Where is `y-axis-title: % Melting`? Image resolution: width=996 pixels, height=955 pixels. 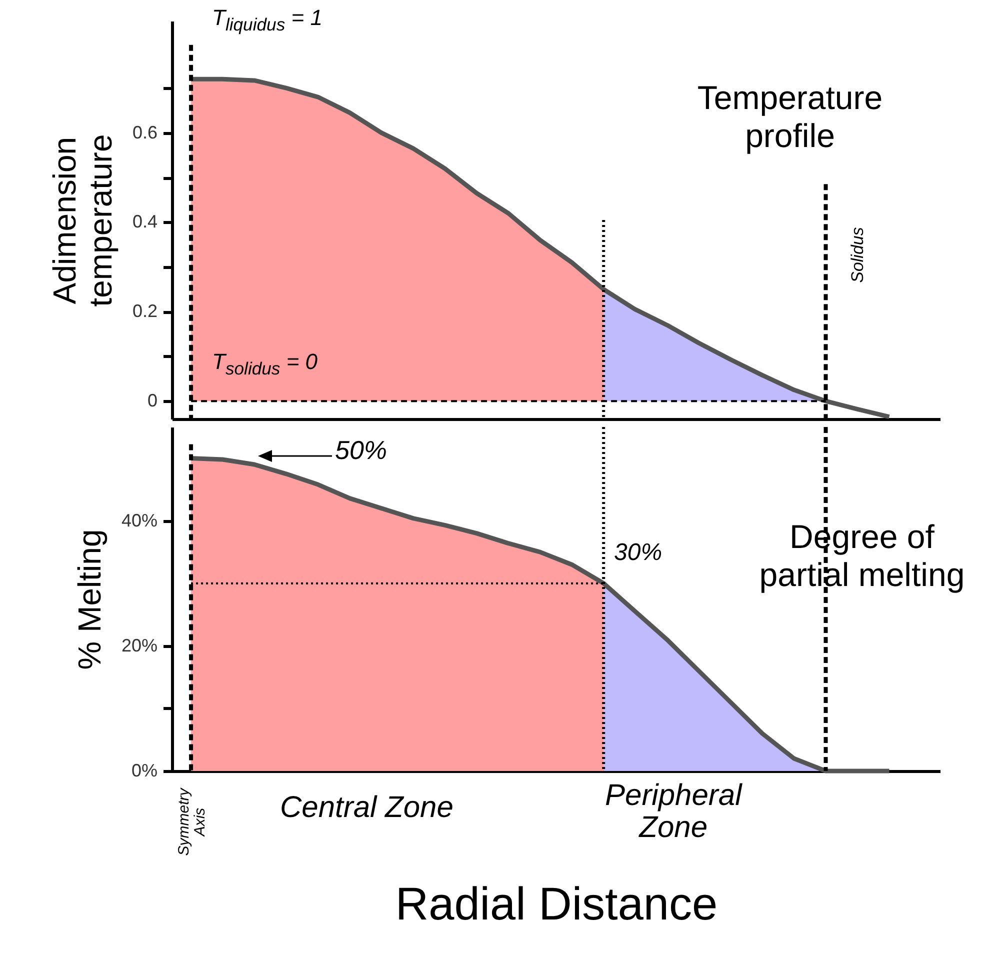
y-axis-title: % Melting is located at coordinates (89, 599).